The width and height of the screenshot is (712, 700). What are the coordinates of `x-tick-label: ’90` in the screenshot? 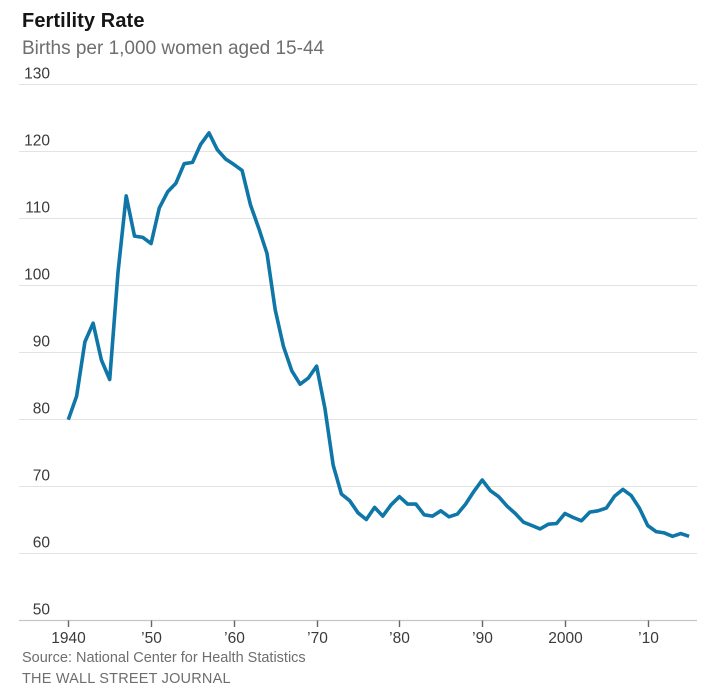 It's located at (482, 638).